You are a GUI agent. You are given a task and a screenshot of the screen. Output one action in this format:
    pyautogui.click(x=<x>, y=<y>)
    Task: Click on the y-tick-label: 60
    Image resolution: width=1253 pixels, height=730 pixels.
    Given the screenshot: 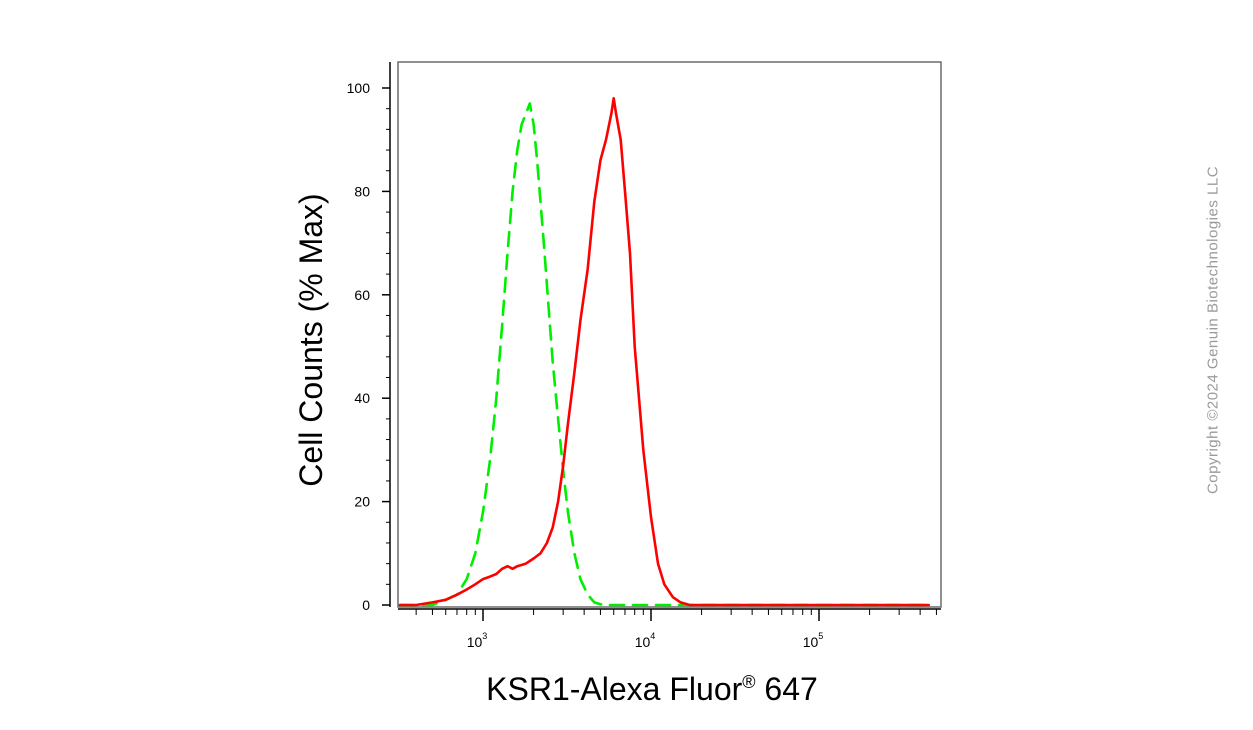 What is the action you would take?
    pyautogui.click(x=362, y=295)
    